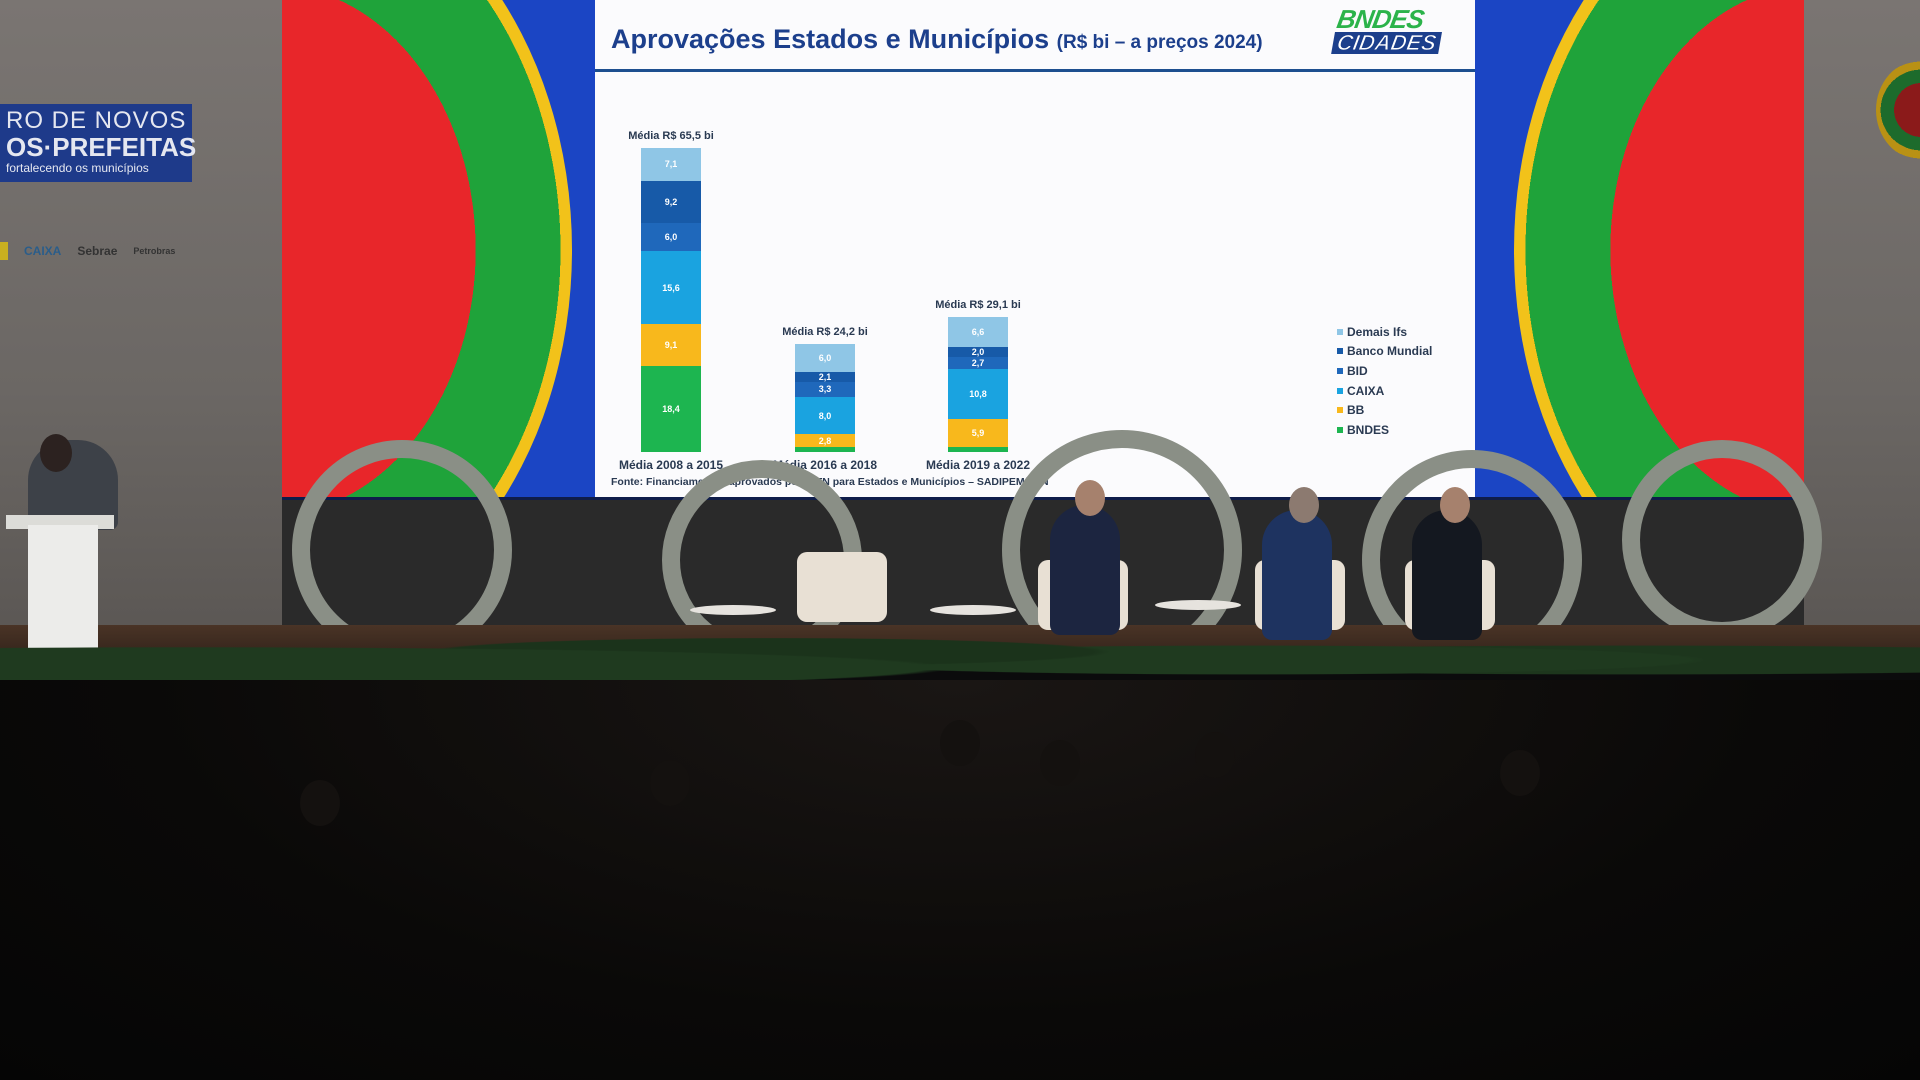  Describe the element at coordinates (97, 251) in the screenshot. I see `sponsor-sebrae: Sebrae` at that location.